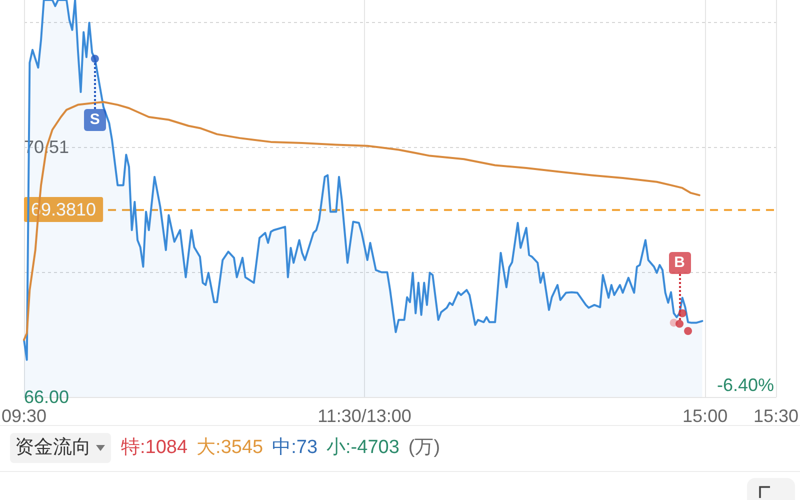  What do you see at coordinates (295, 448) in the screenshot?
I see `text: 中:73` at bounding box center [295, 448].